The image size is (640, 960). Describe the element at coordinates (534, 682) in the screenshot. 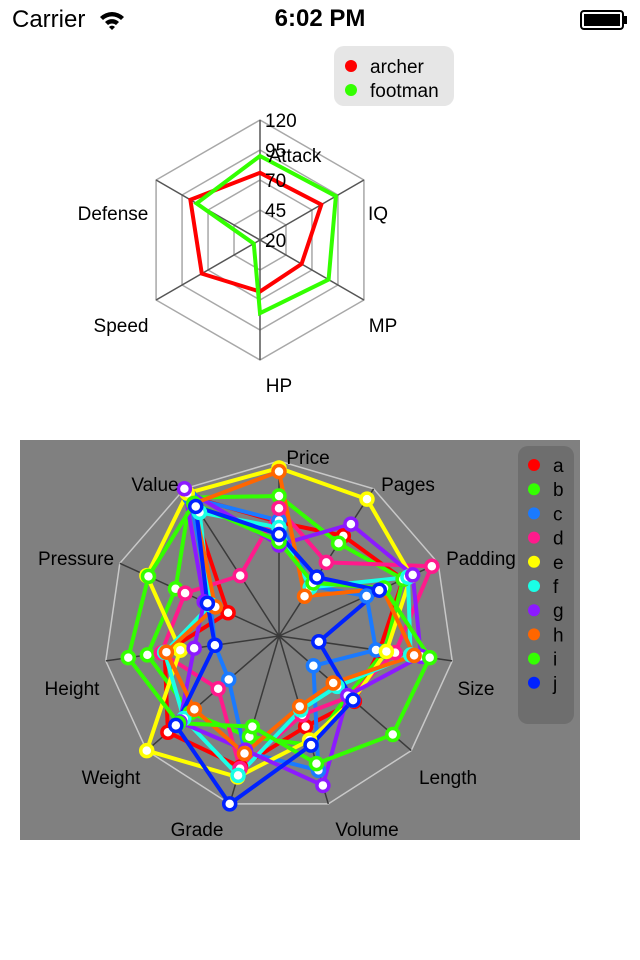

I see `legend-marker-j` at that location.